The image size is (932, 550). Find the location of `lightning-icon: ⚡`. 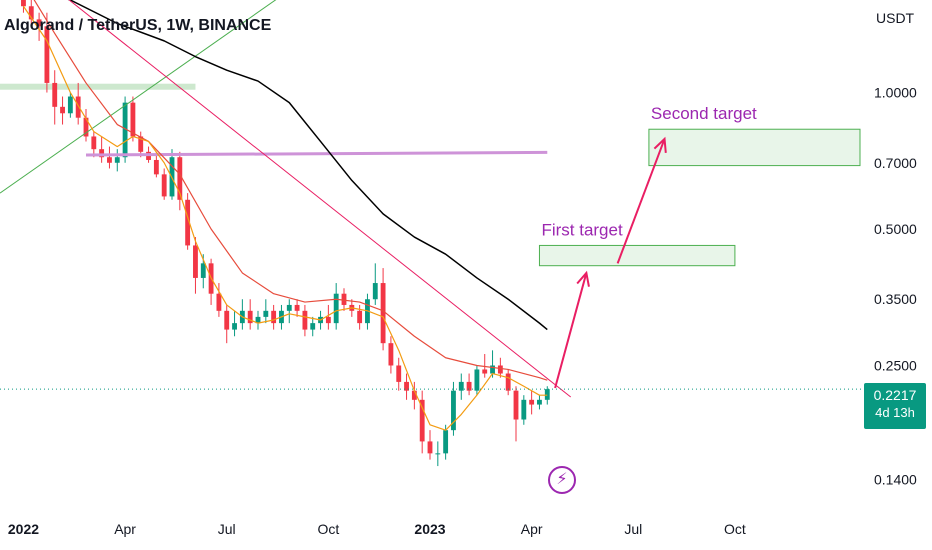

lightning-icon: ⚡ is located at coordinates (562, 480).